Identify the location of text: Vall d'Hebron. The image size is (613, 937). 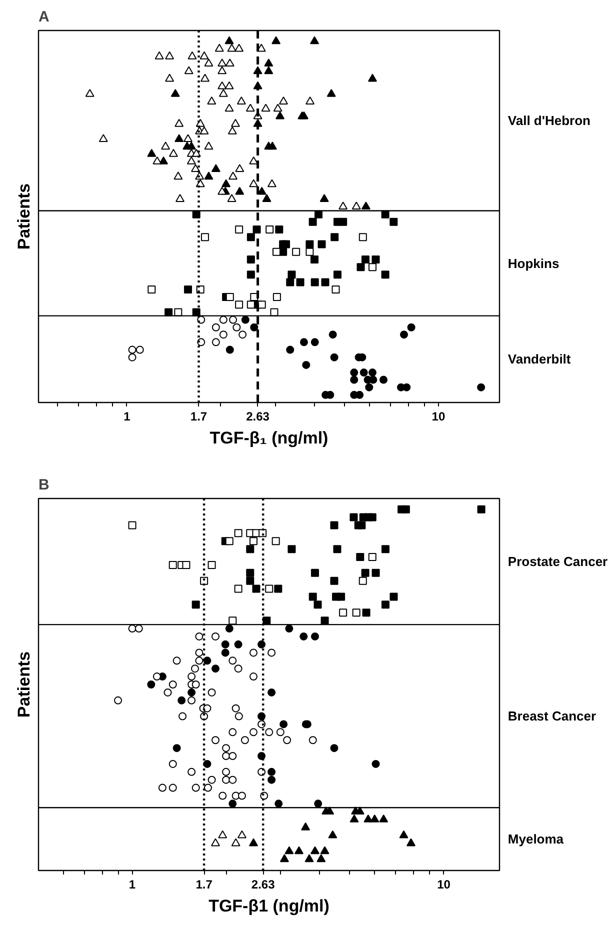
(549, 120).